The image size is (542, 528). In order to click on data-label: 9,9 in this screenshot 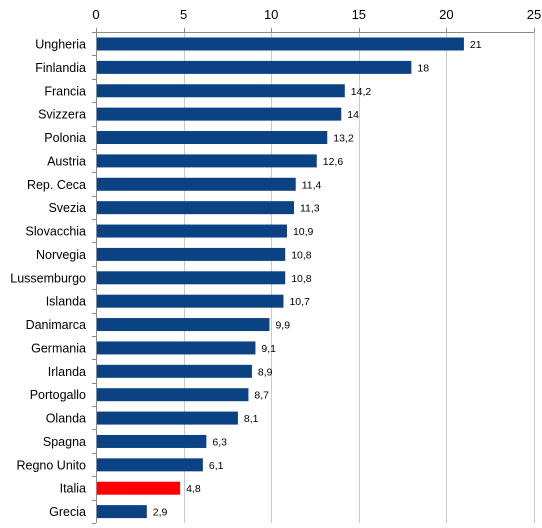, I will do `click(282, 326)`.